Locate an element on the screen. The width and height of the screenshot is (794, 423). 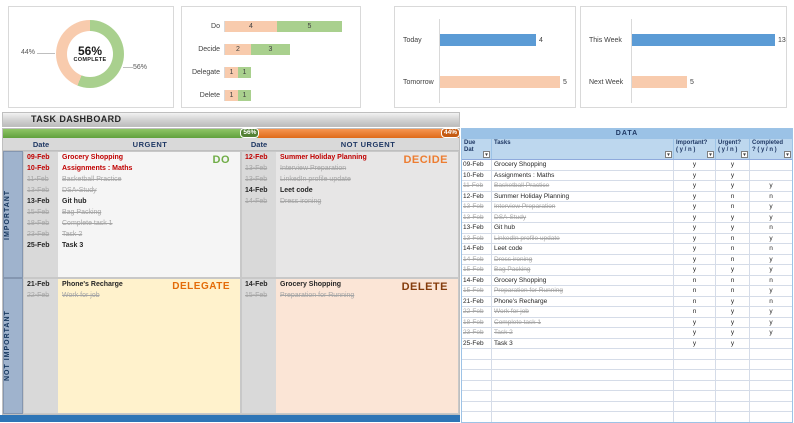
cell-task: Phone's Recharge is located at coordinates (583, 301).